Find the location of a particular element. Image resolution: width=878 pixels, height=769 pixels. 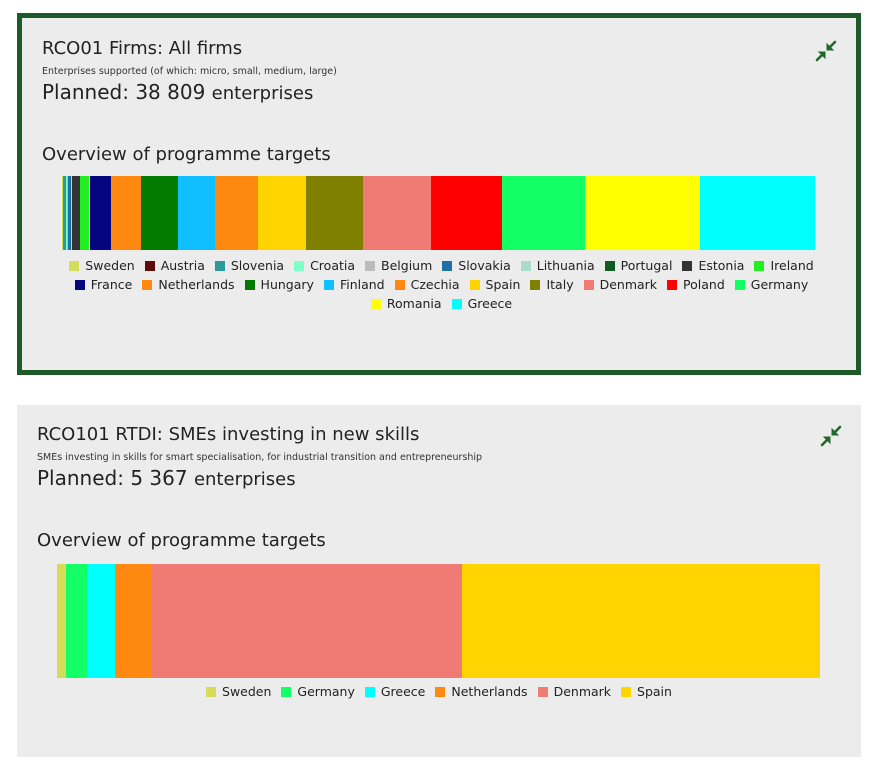

bar-segment-portugal is located at coordinates (72, 213).